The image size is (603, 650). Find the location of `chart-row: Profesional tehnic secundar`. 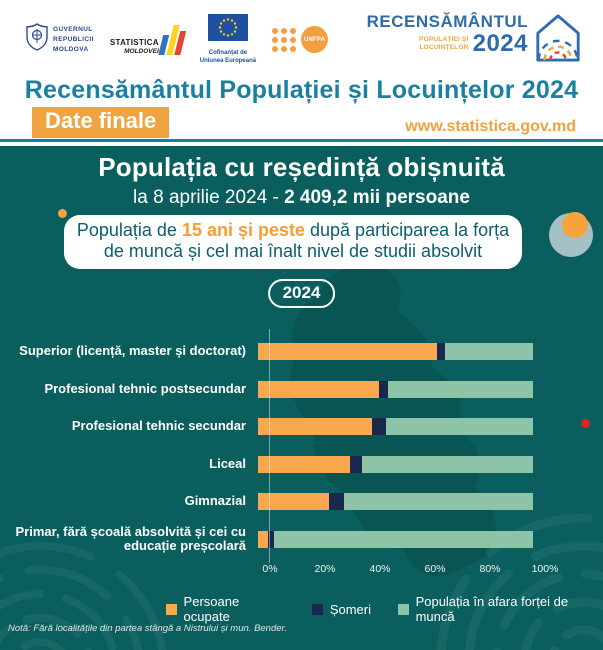

chart-row: Profesional tehnic secundar is located at coordinates (301, 427).